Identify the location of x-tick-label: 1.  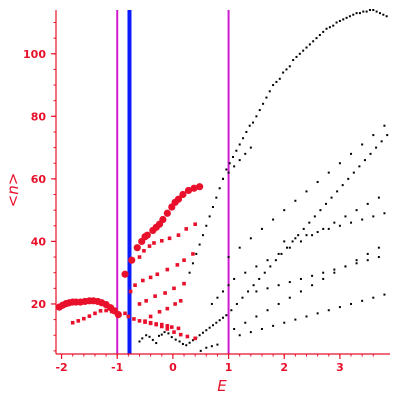
(229, 367).